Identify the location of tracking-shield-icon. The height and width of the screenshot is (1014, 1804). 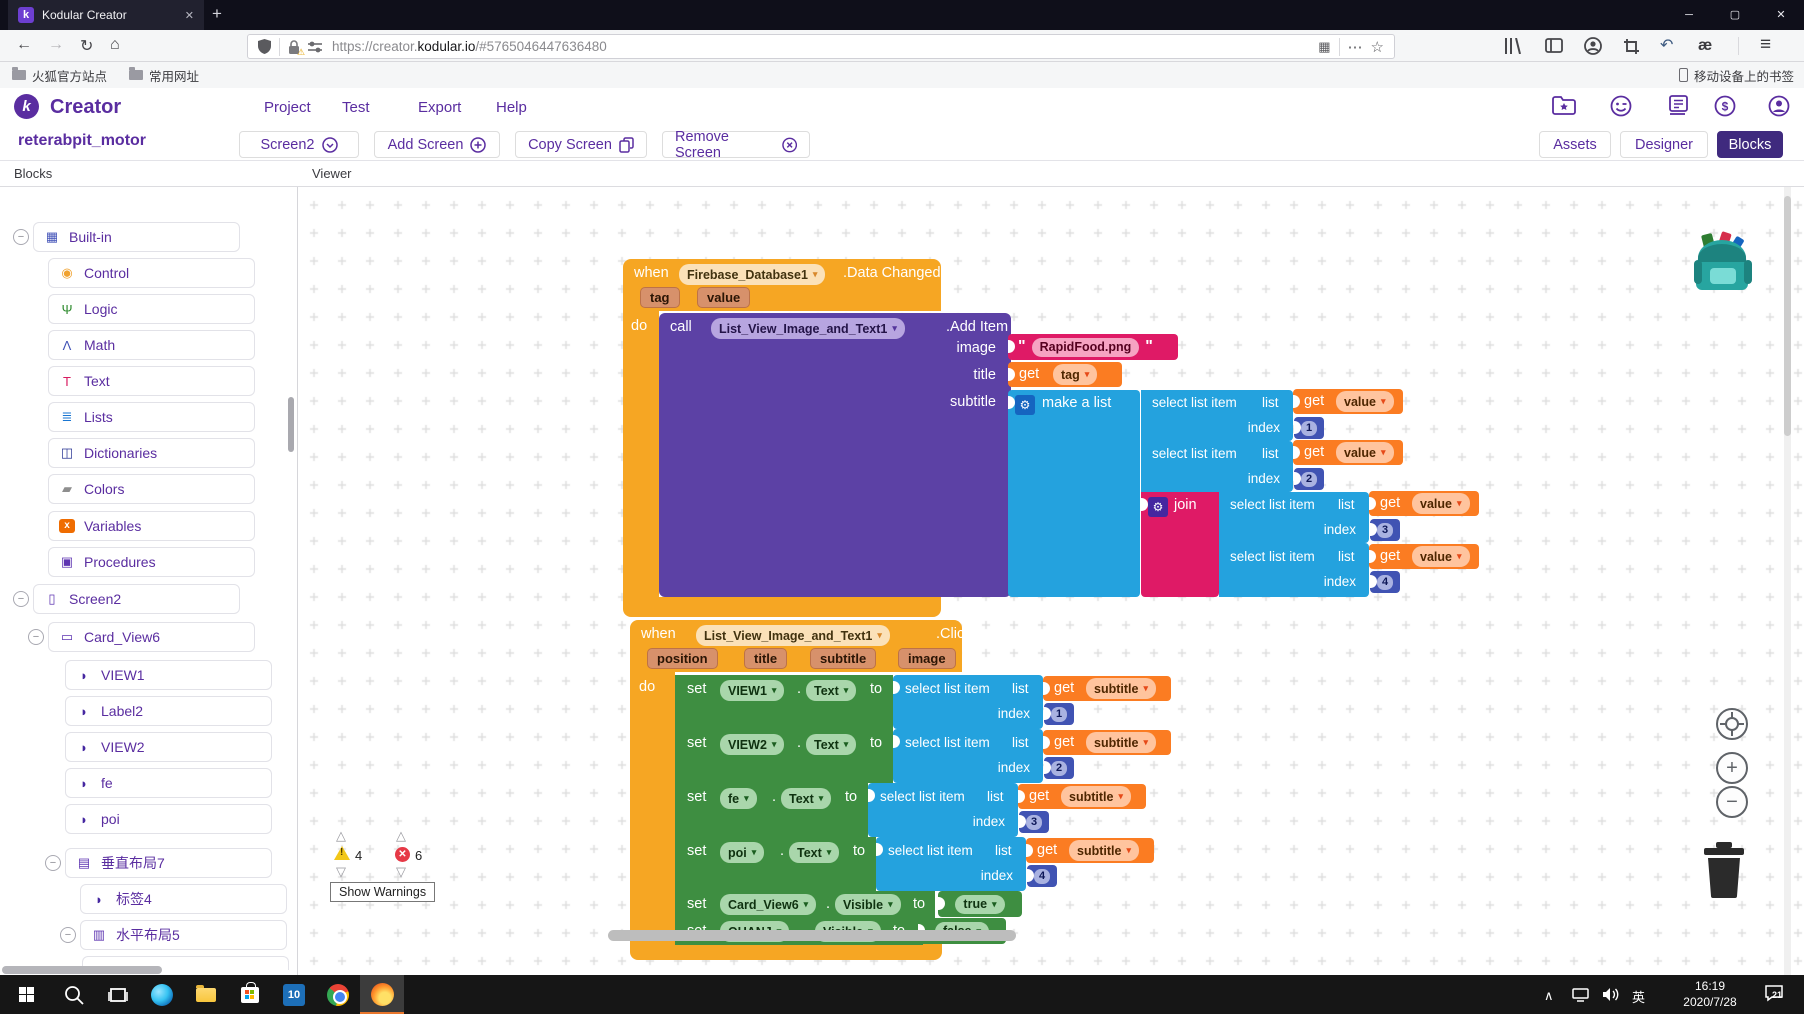
(264, 46).